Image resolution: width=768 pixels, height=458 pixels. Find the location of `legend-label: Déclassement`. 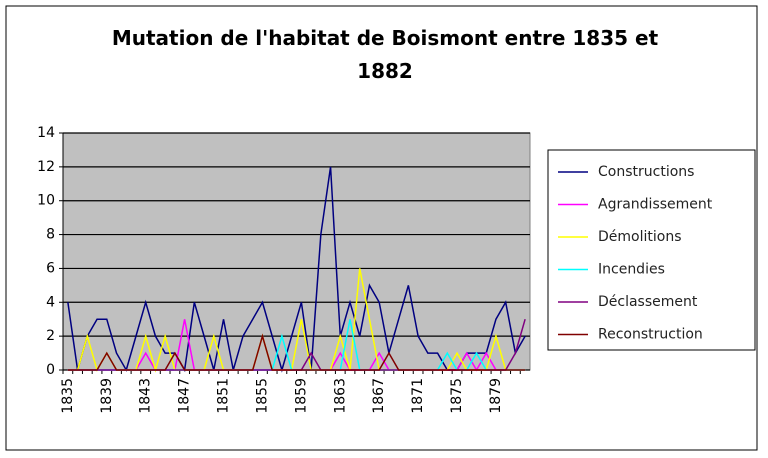

legend-label: Déclassement is located at coordinates (648, 302).